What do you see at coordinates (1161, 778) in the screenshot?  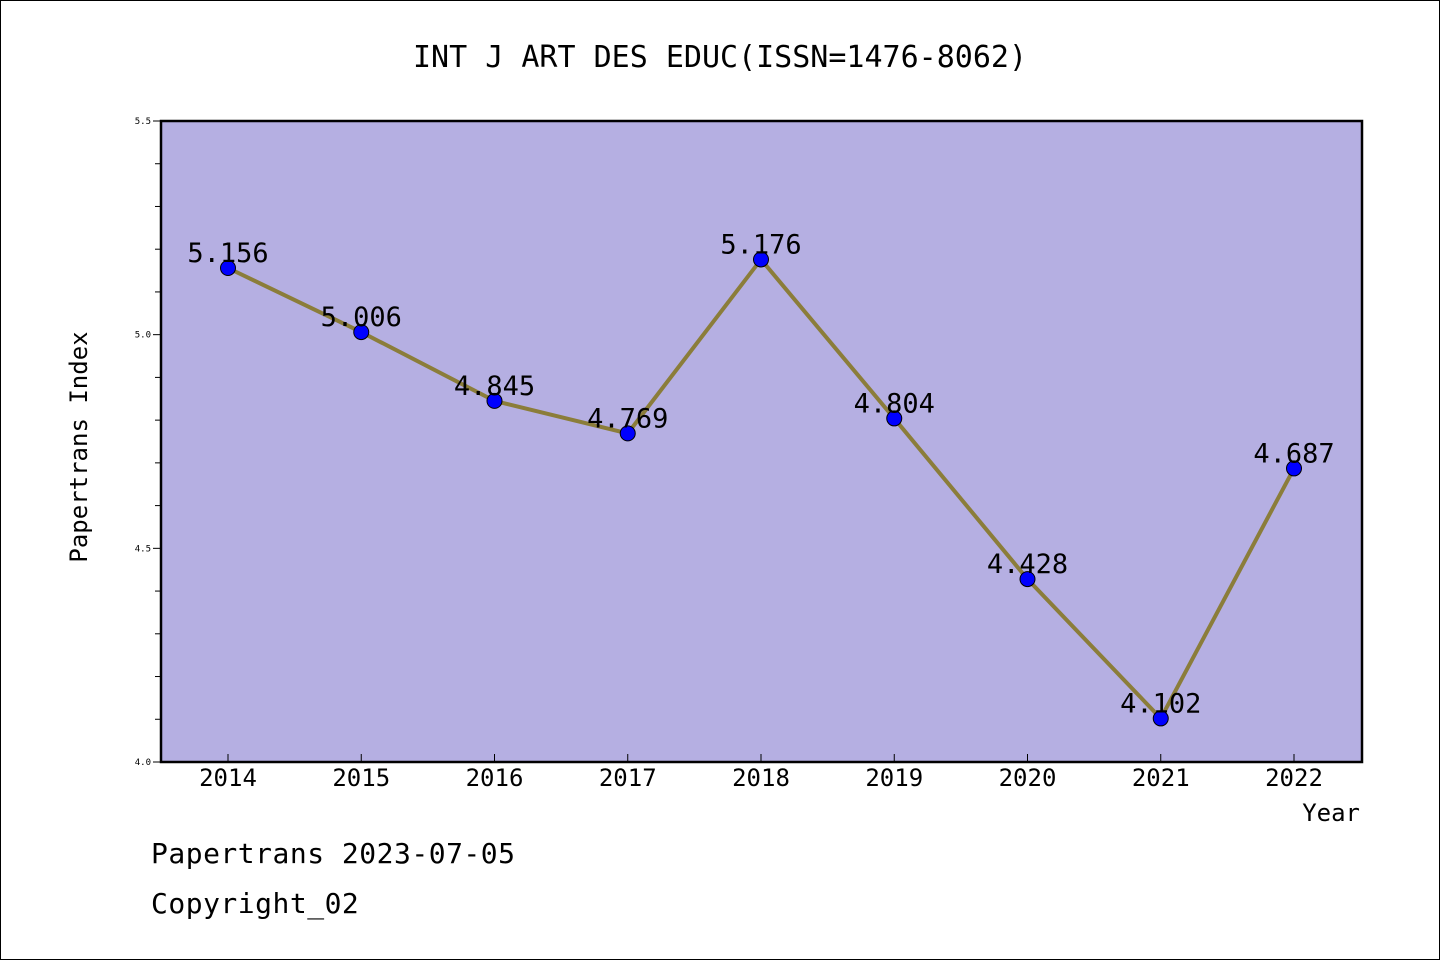 I see `x-tick-label: 2021` at bounding box center [1161, 778].